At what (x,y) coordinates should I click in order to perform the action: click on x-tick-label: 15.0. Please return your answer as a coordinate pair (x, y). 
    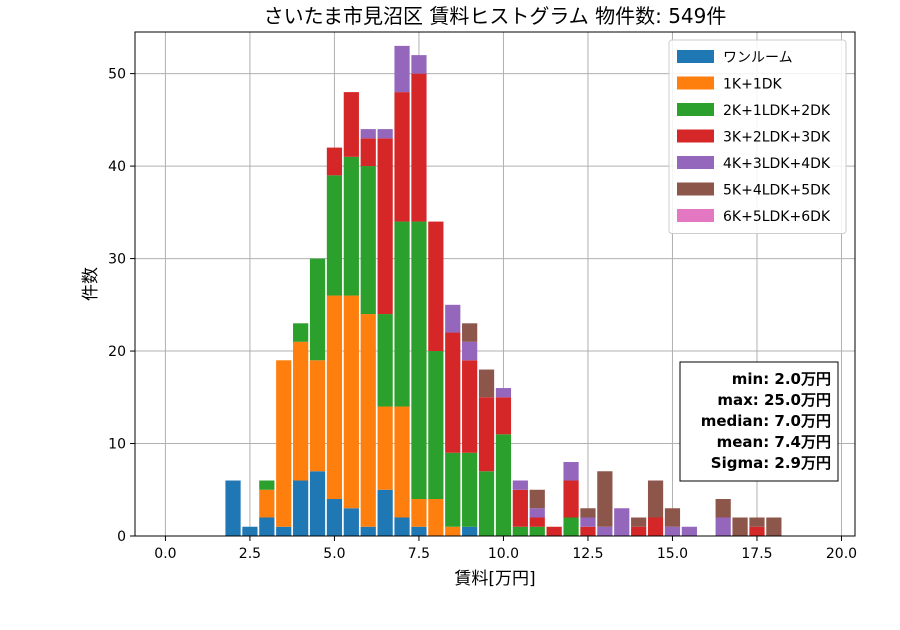
    Looking at the image, I should click on (672, 554).